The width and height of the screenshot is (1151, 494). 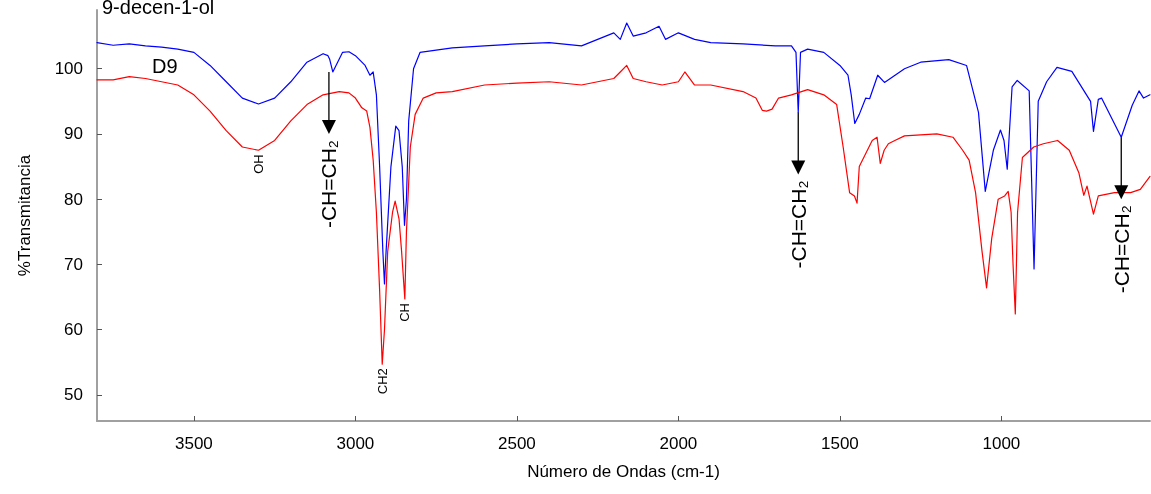 What do you see at coordinates (678, 443) in the screenshot?
I see `x-tick-label: 2000` at bounding box center [678, 443].